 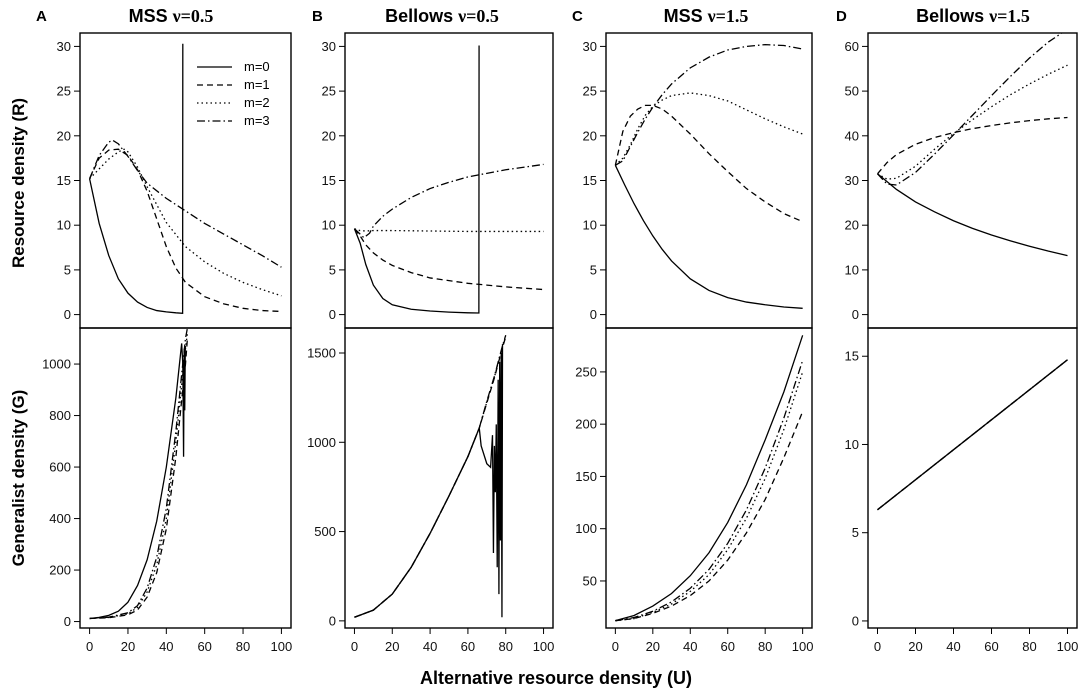 I want to click on y-tick-label-c-top: 20, so click(x=590, y=135).